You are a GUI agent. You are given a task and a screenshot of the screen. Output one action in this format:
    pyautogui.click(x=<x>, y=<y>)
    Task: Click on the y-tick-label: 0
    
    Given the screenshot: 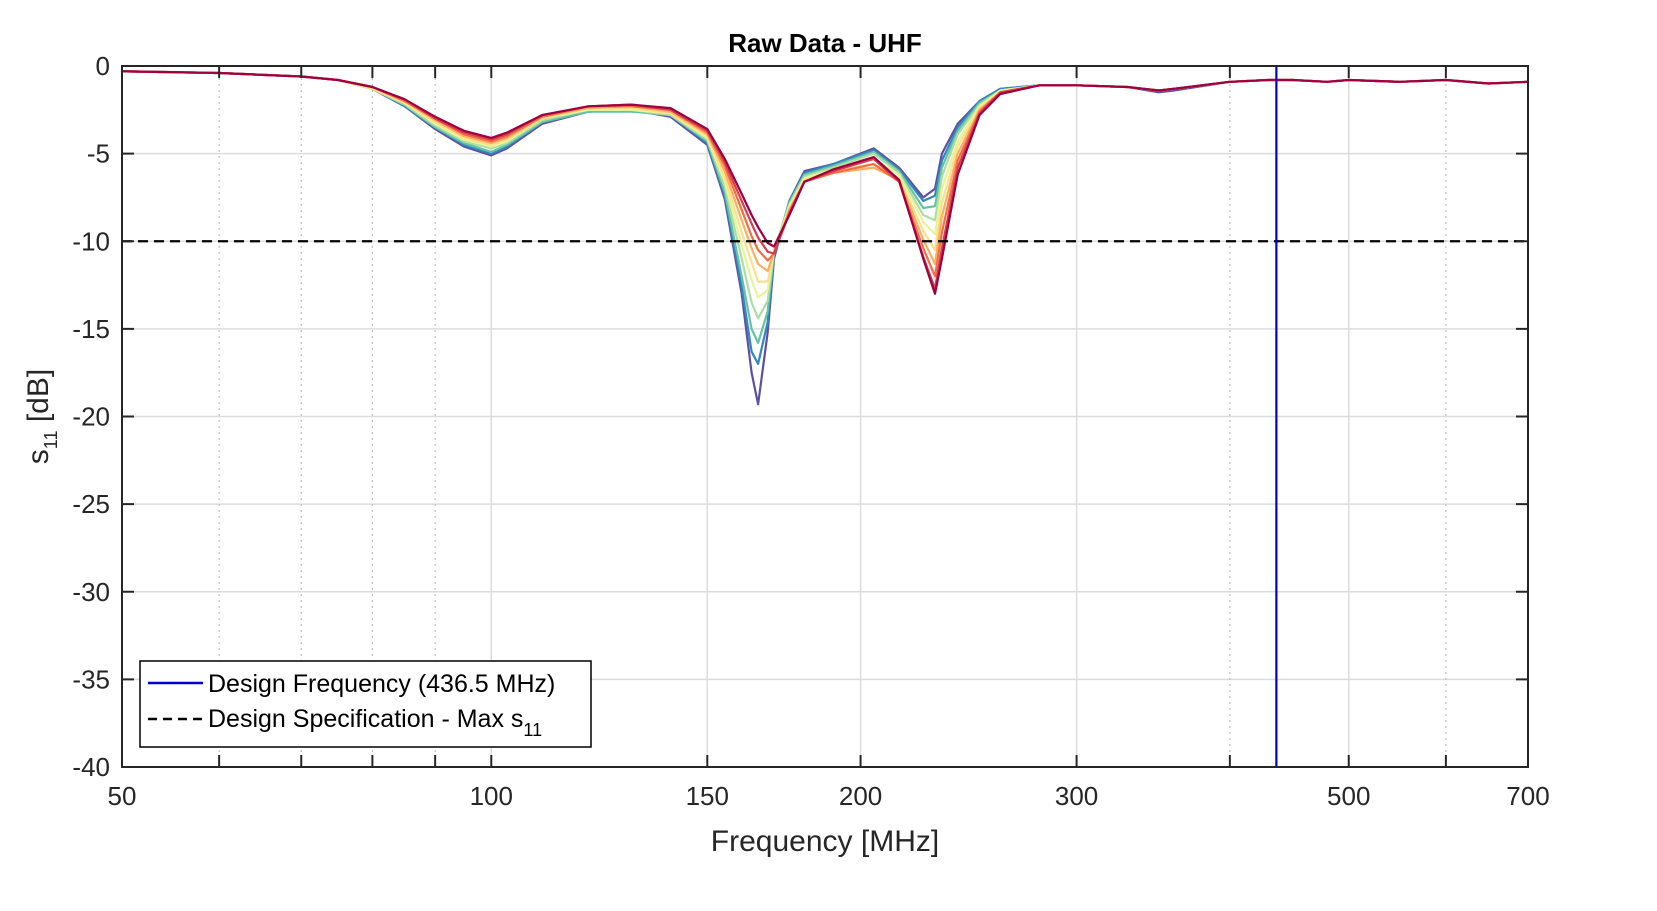 What is the action you would take?
    pyautogui.click(x=103, y=66)
    